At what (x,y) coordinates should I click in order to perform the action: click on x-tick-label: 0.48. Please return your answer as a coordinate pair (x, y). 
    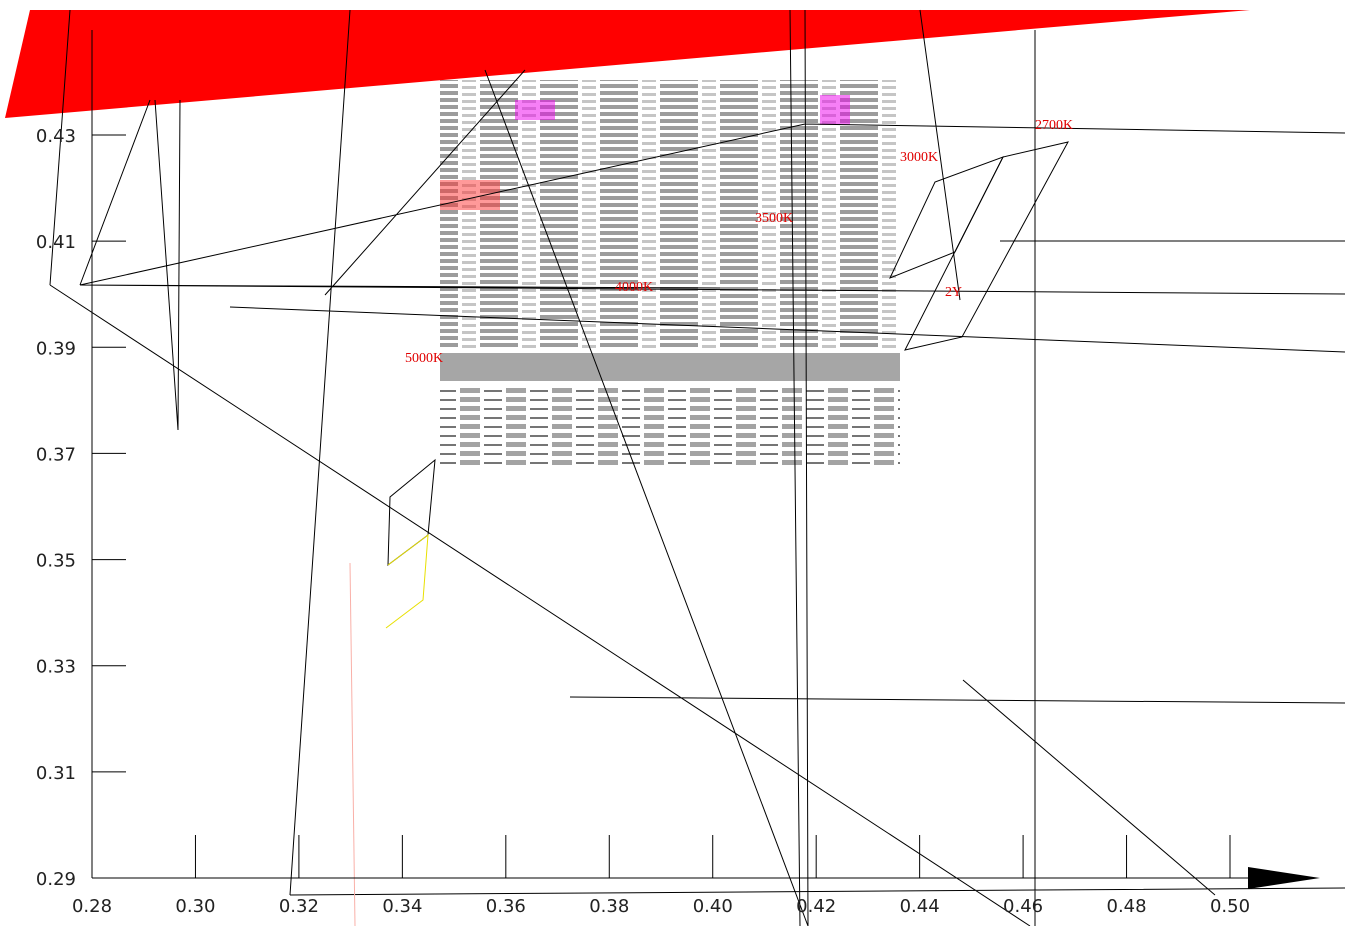
    Looking at the image, I should click on (1127, 906).